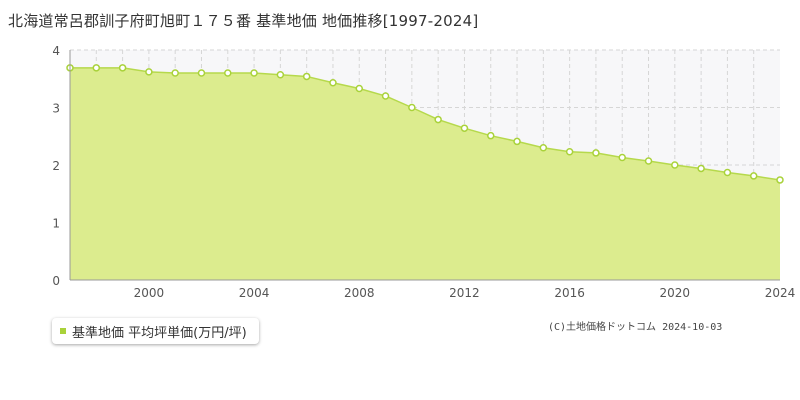 The height and width of the screenshot is (400, 800). What do you see at coordinates (306, 76) in the screenshot?
I see `data-point-2006` at bounding box center [306, 76].